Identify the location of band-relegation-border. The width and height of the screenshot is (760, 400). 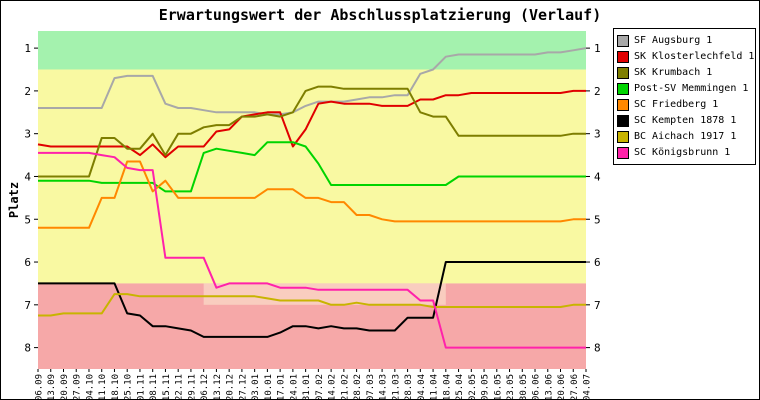
(324, 294).